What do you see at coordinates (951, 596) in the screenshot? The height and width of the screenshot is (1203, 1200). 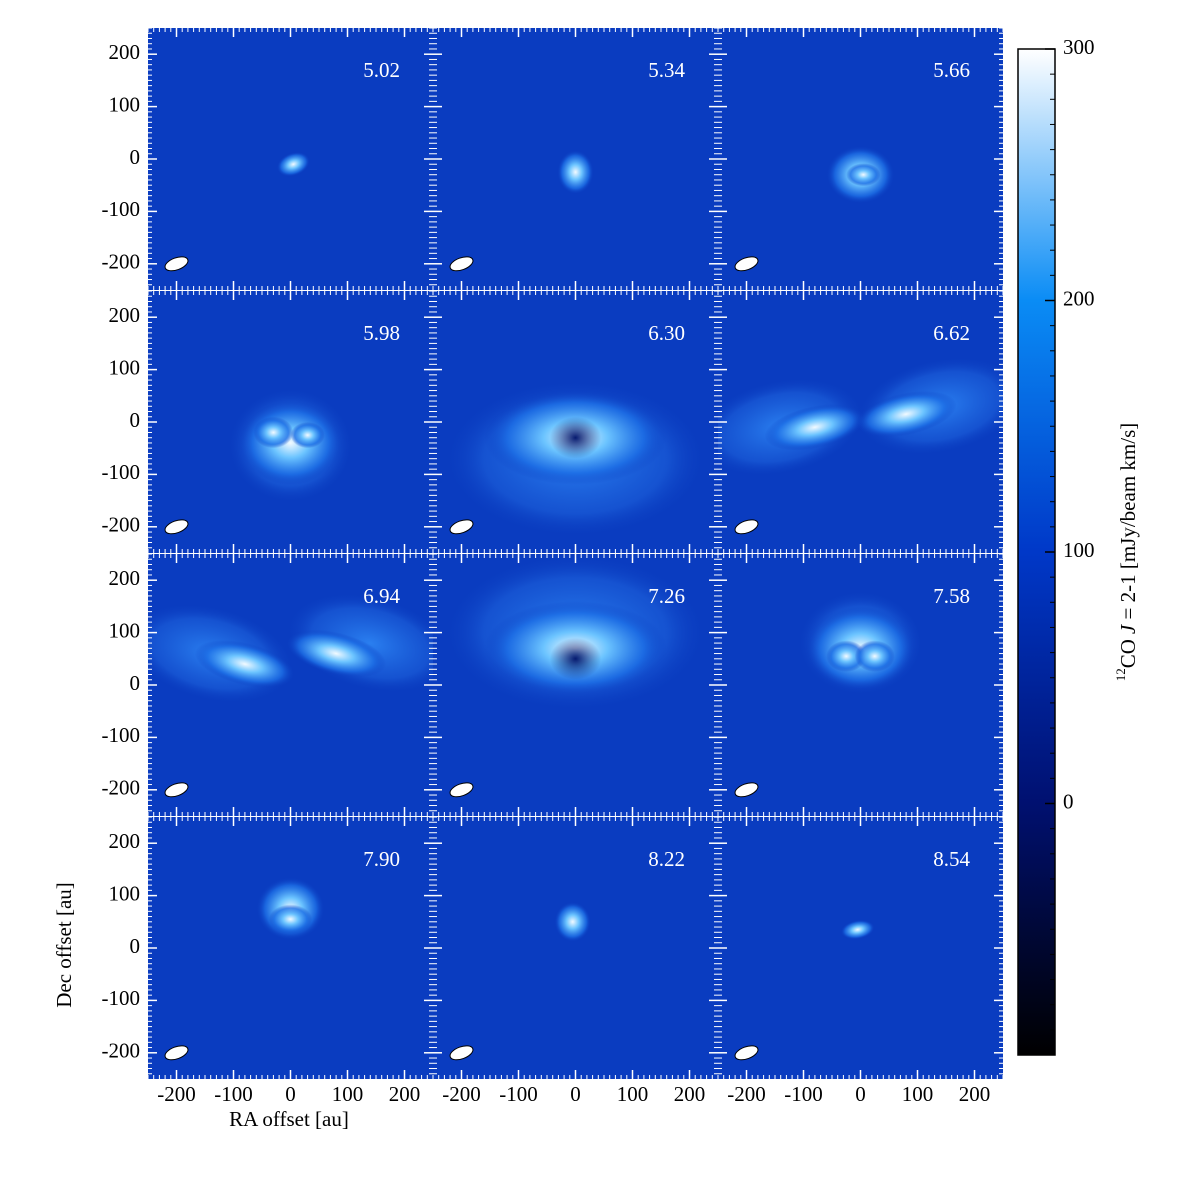 I see `panel-label: 7.58` at bounding box center [951, 596].